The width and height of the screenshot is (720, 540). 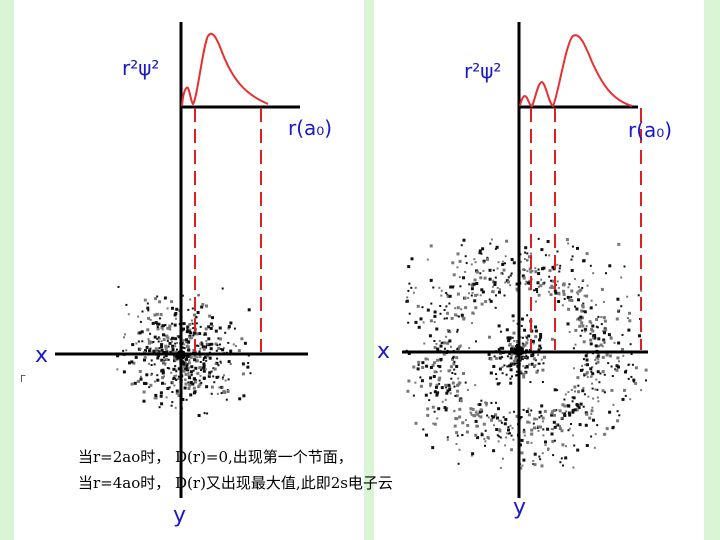 What do you see at coordinates (310, 128) in the screenshot?
I see `left-rlabel: r(a₀)` at bounding box center [310, 128].